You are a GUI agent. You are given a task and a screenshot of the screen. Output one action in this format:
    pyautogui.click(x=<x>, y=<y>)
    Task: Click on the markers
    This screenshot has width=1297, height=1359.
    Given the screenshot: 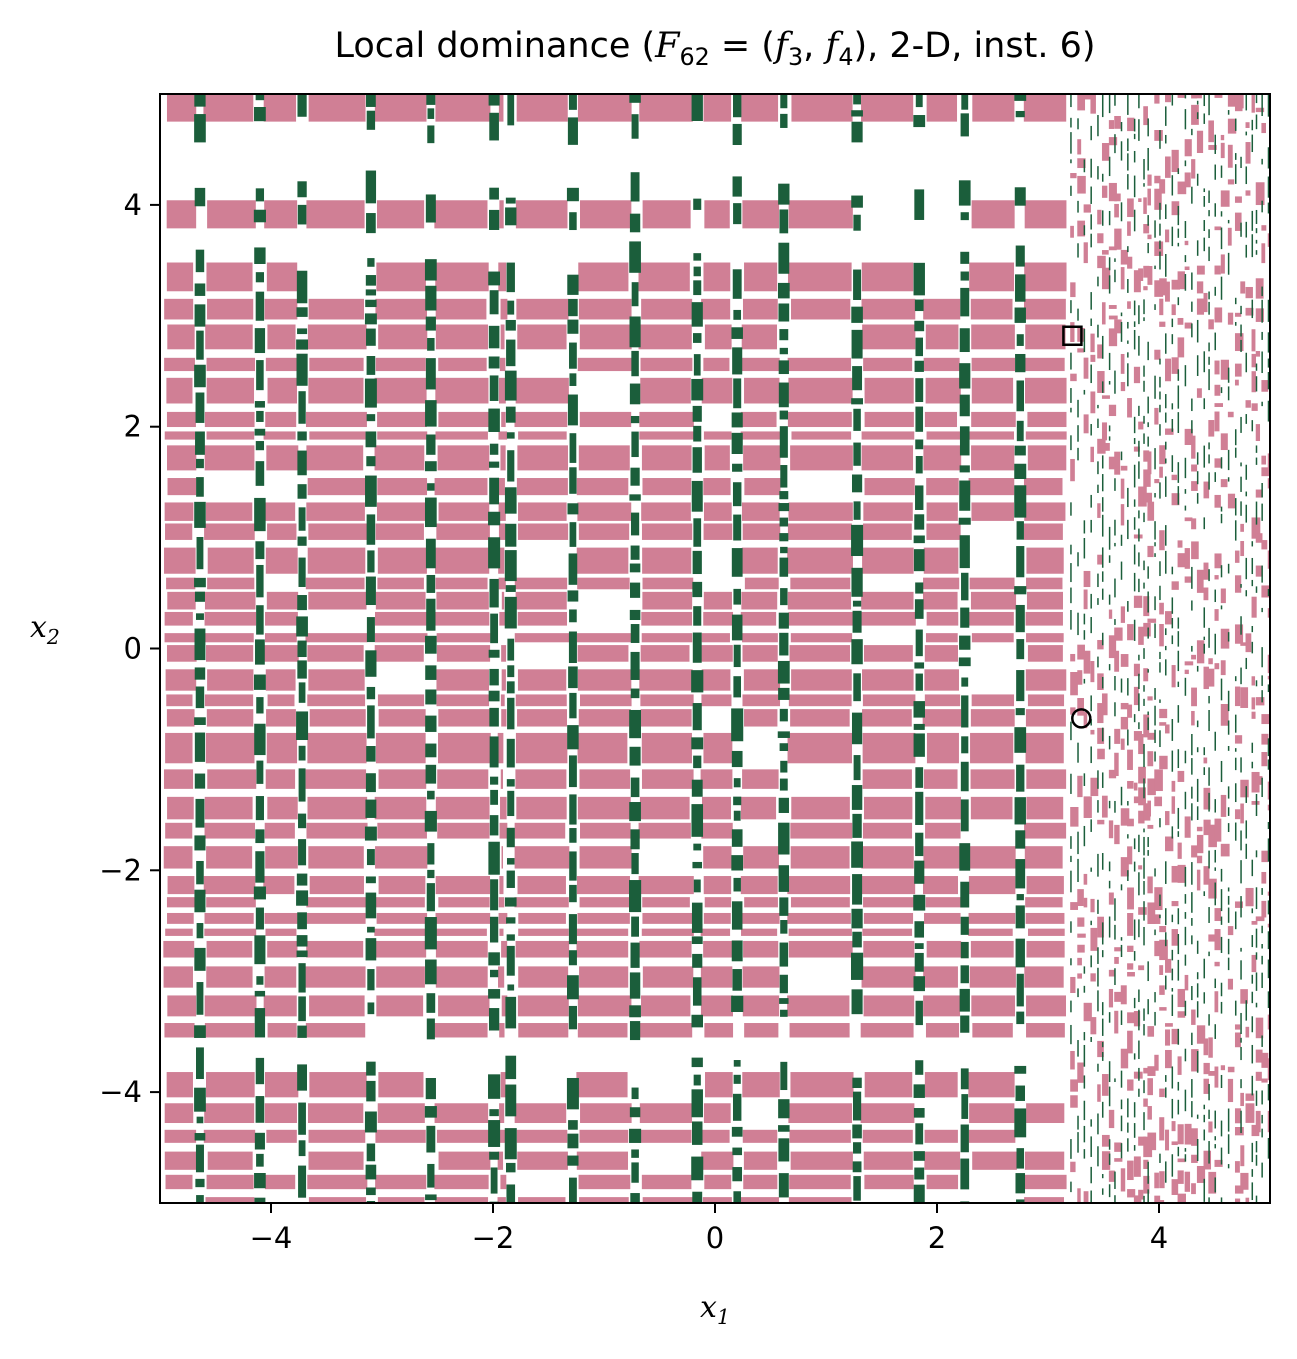 What is the action you would take?
    pyautogui.click(x=1077, y=527)
    